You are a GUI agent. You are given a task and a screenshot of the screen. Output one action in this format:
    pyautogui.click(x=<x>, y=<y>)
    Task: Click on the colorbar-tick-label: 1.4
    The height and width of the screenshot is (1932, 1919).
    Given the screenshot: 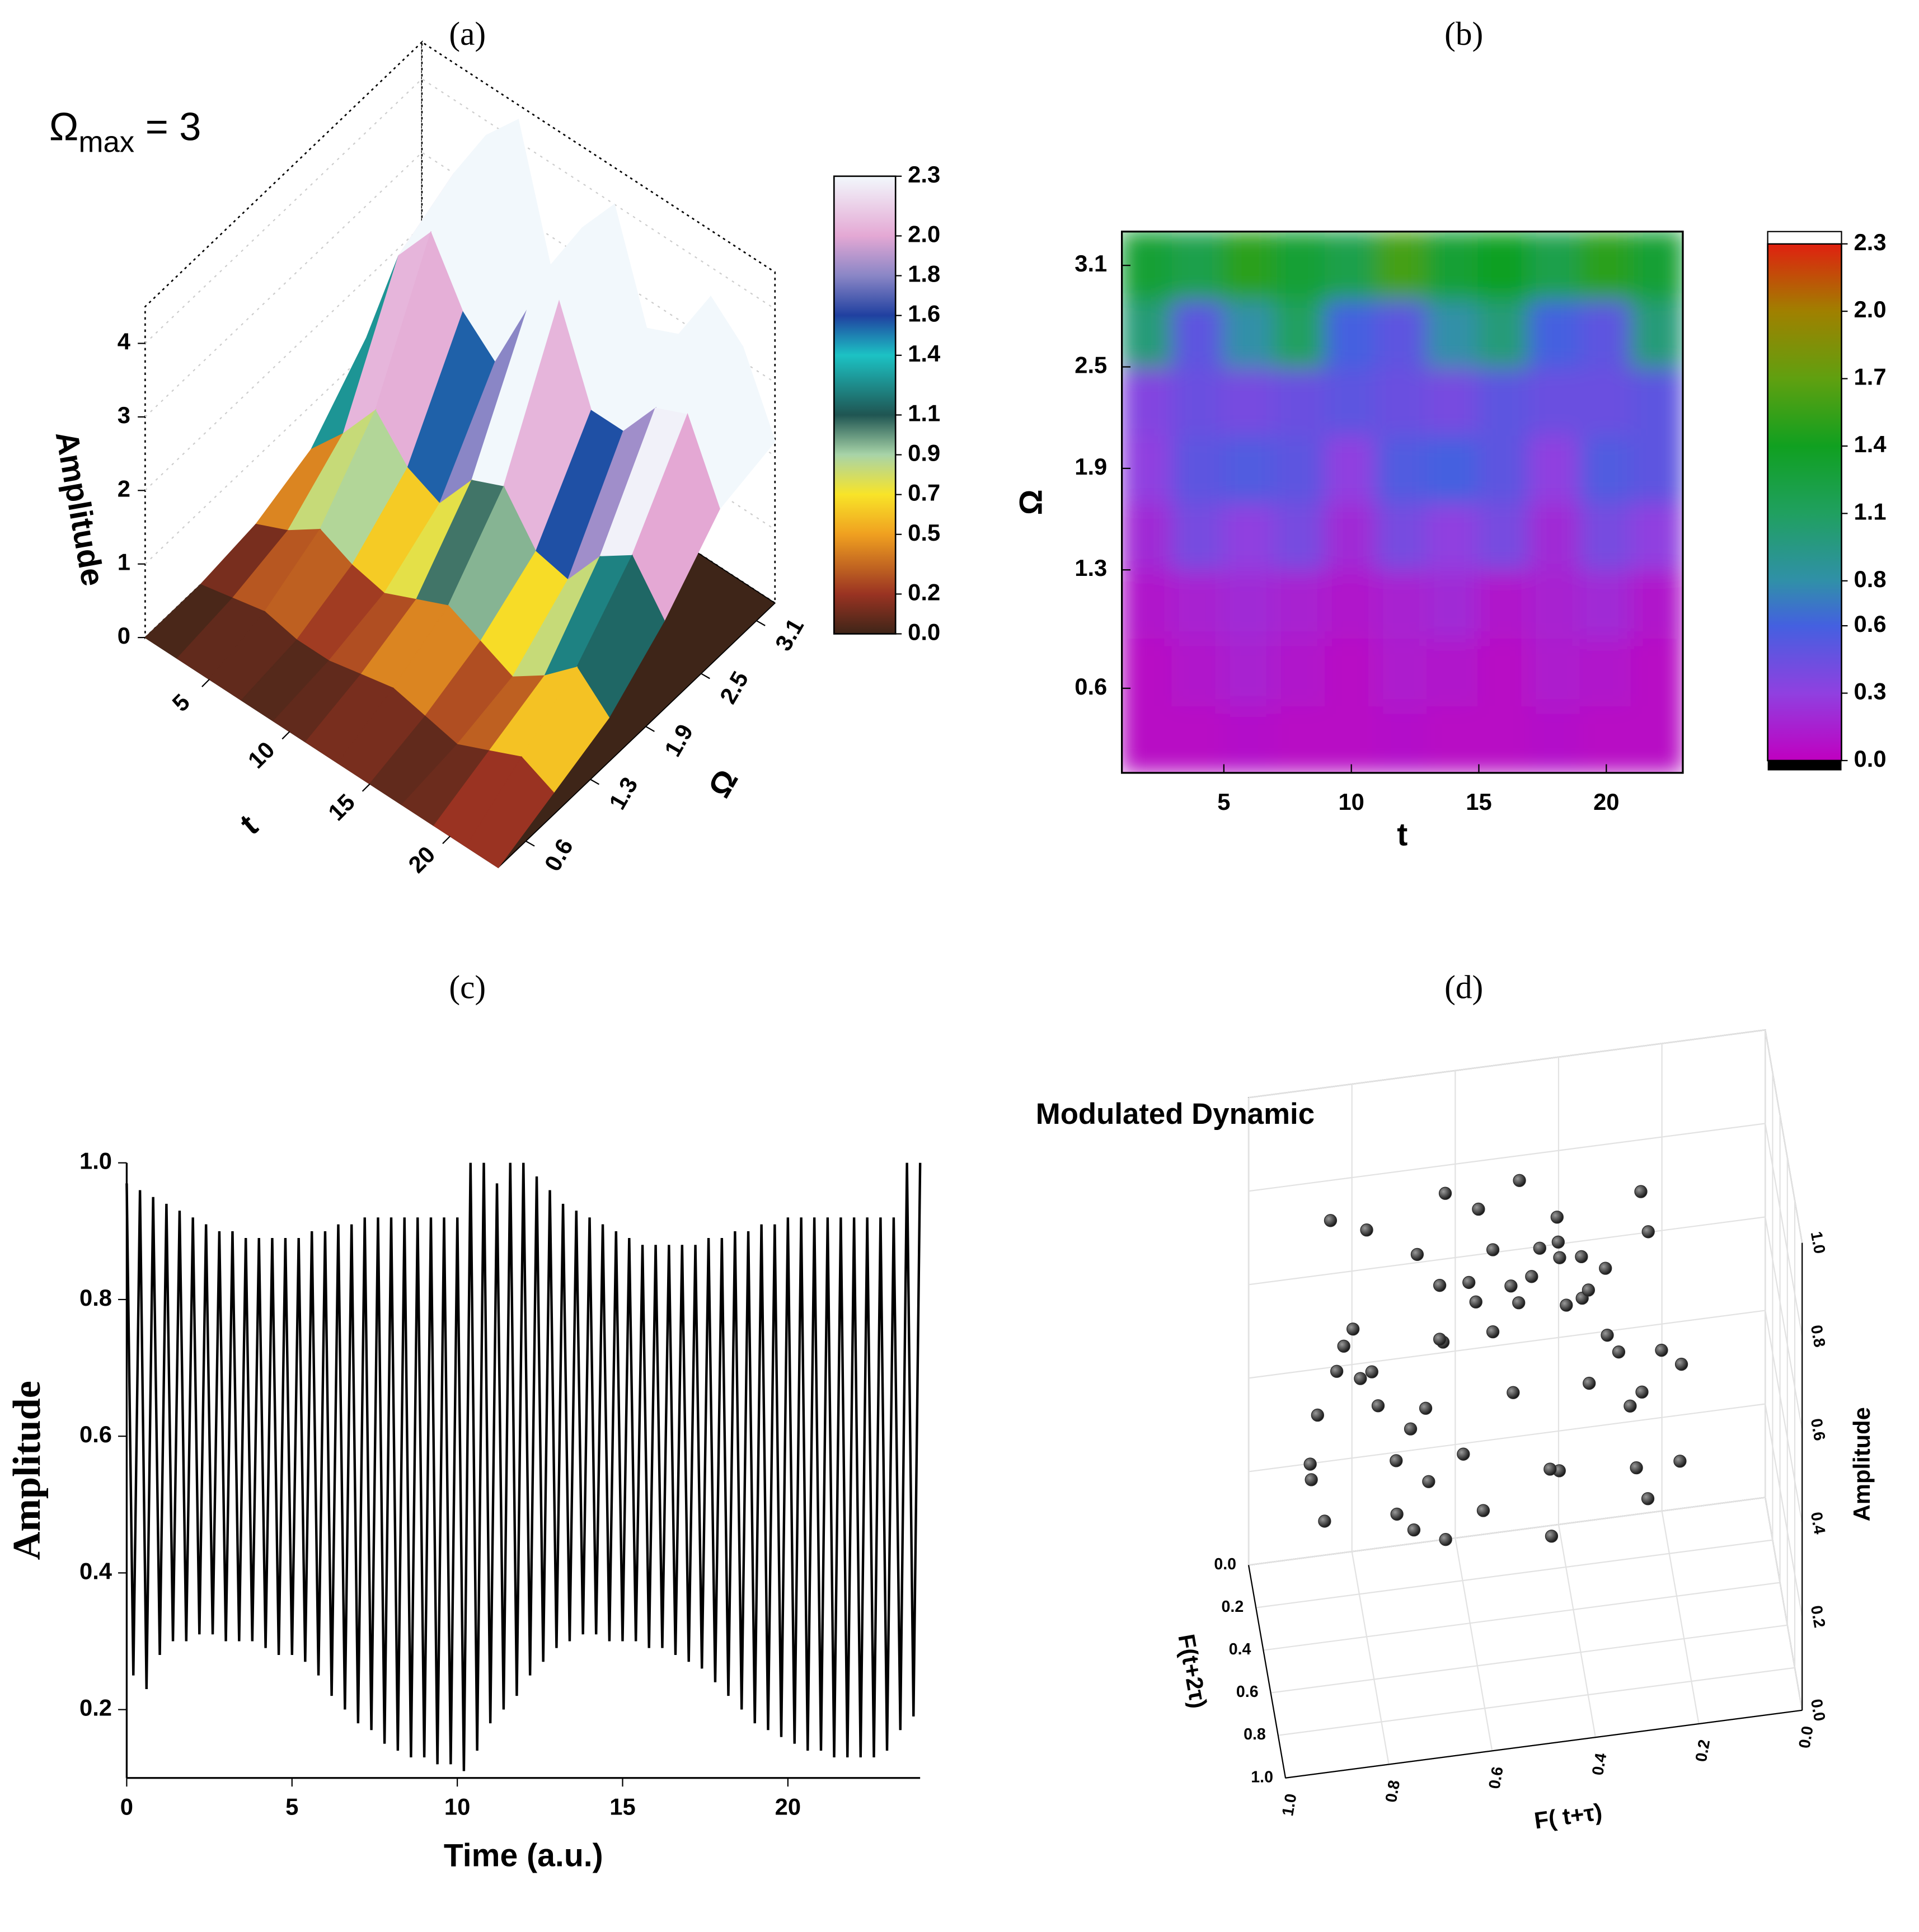 What is the action you would take?
    pyautogui.click(x=924, y=353)
    